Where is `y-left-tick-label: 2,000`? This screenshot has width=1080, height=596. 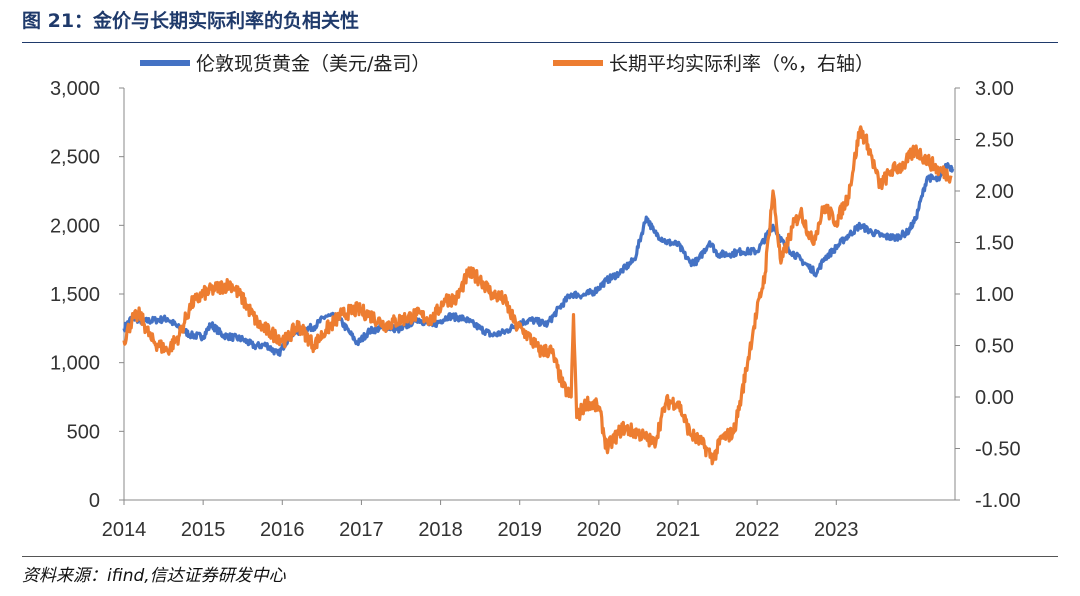
y-left-tick-label: 2,000 is located at coordinates (75, 226).